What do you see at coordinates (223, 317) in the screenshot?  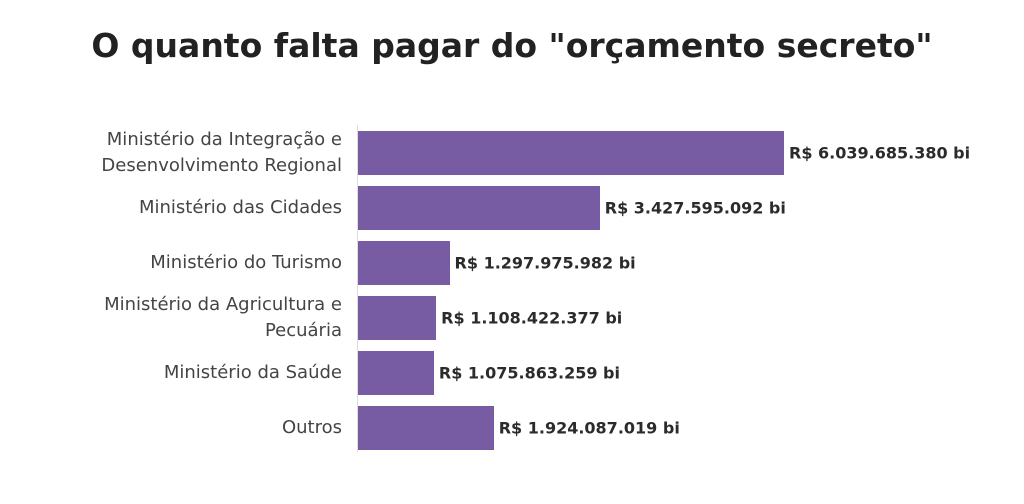 I see `category-label: Ministério da Agricultura e Pecuária` at bounding box center [223, 317].